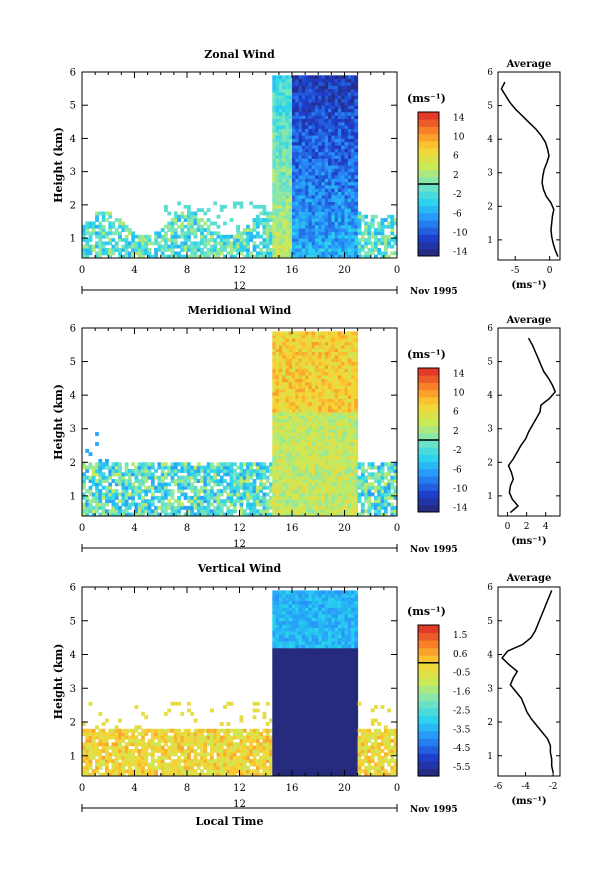 Image resolution: width=610 pixels, height=873 pixels. I want to click on average-x-label: (ms⁻¹), so click(528, 285).